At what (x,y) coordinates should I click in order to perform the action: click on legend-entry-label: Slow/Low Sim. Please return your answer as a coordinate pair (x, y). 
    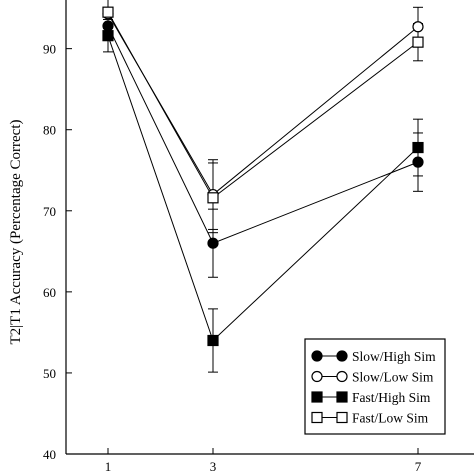
    Looking at the image, I should click on (393, 377).